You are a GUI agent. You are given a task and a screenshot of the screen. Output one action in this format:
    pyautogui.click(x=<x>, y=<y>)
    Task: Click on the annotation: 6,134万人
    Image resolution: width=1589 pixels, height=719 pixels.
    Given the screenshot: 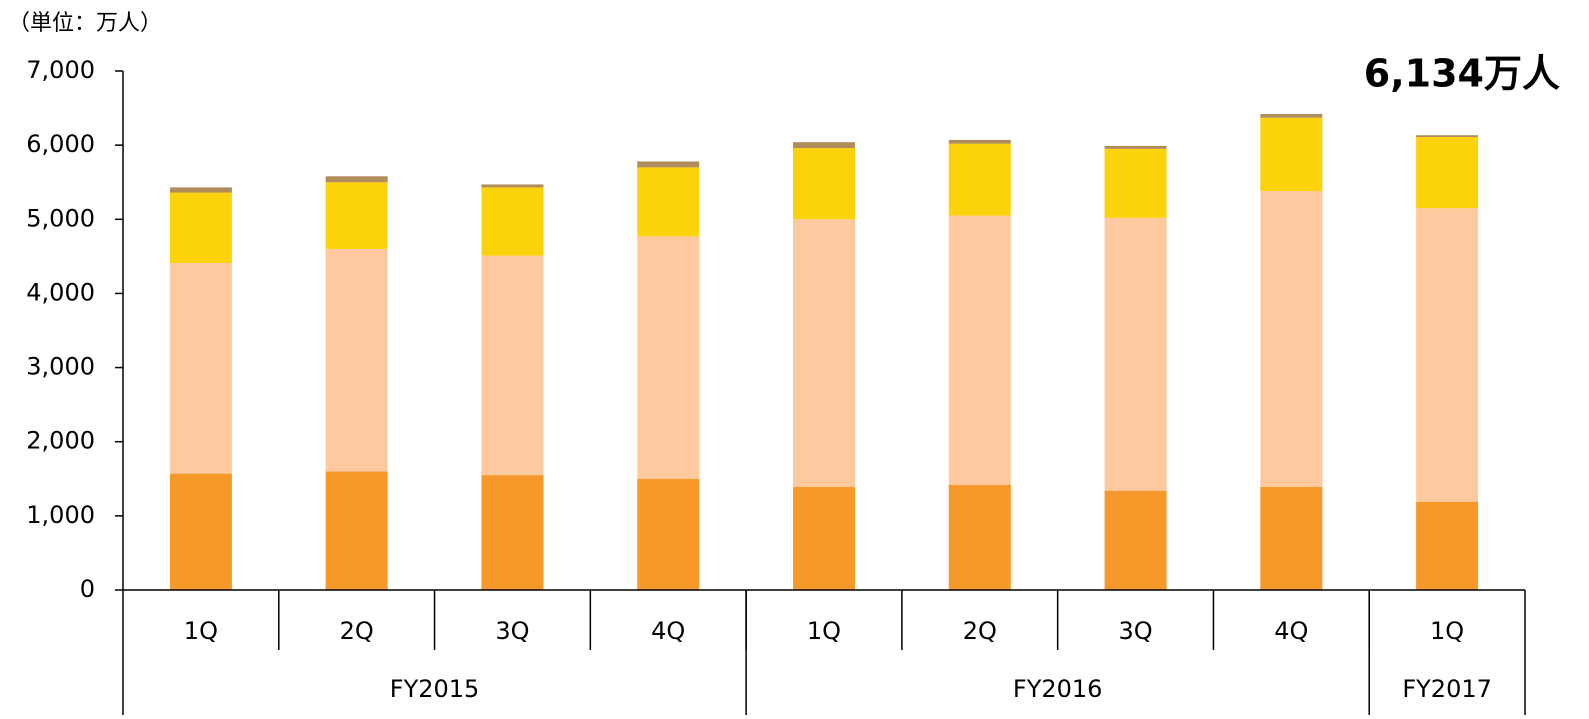 What is the action you would take?
    pyautogui.click(x=1462, y=74)
    